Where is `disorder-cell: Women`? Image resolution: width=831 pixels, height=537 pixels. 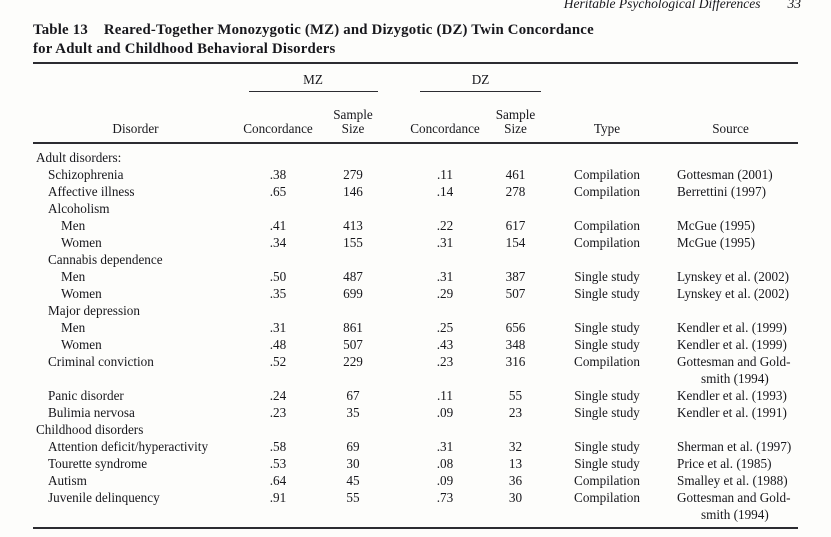
disorder-cell: Women is located at coordinates (81, 344).